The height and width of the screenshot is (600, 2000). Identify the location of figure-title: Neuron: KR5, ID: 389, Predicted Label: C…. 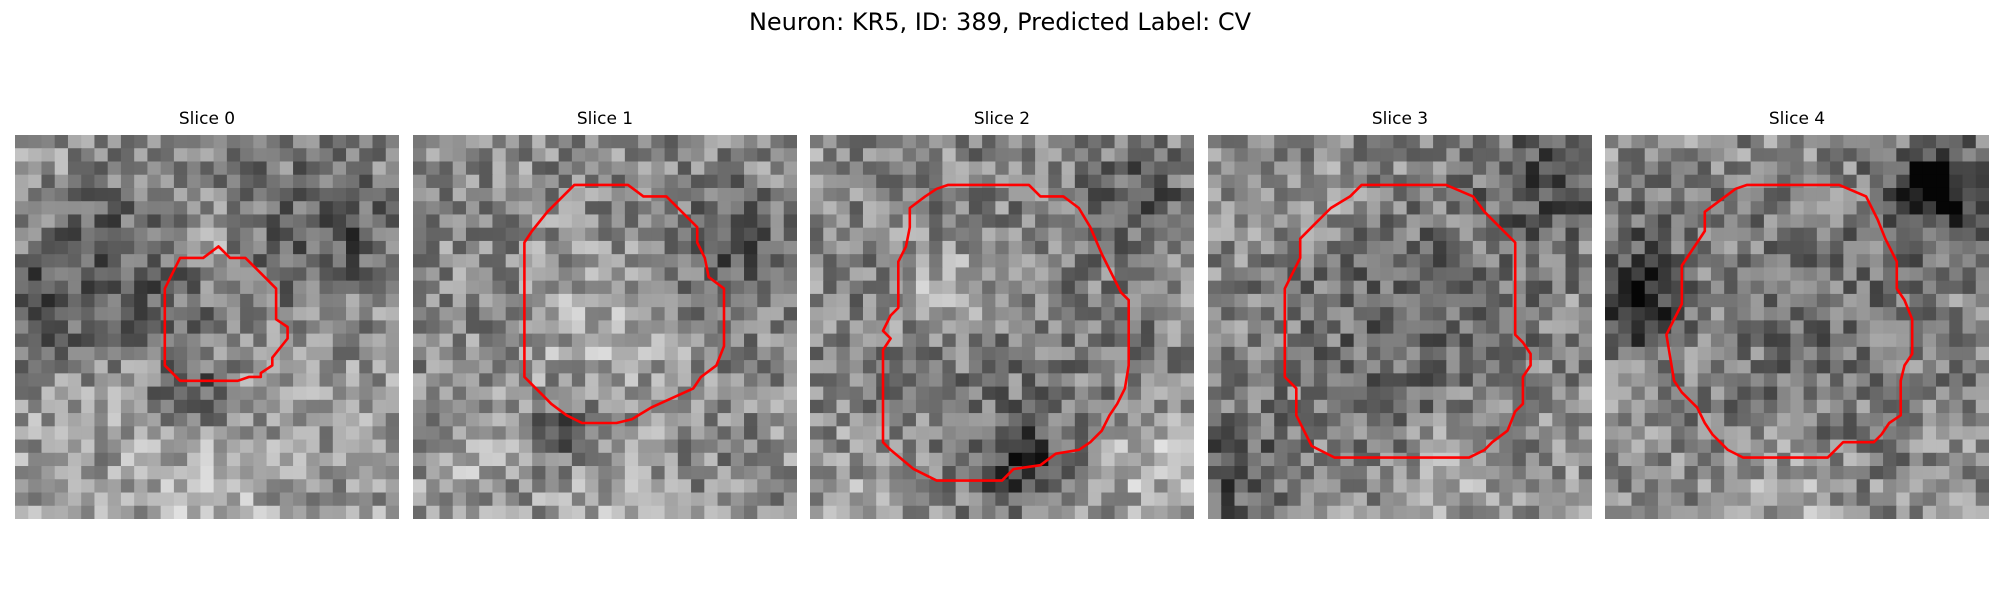
(1000, 22).